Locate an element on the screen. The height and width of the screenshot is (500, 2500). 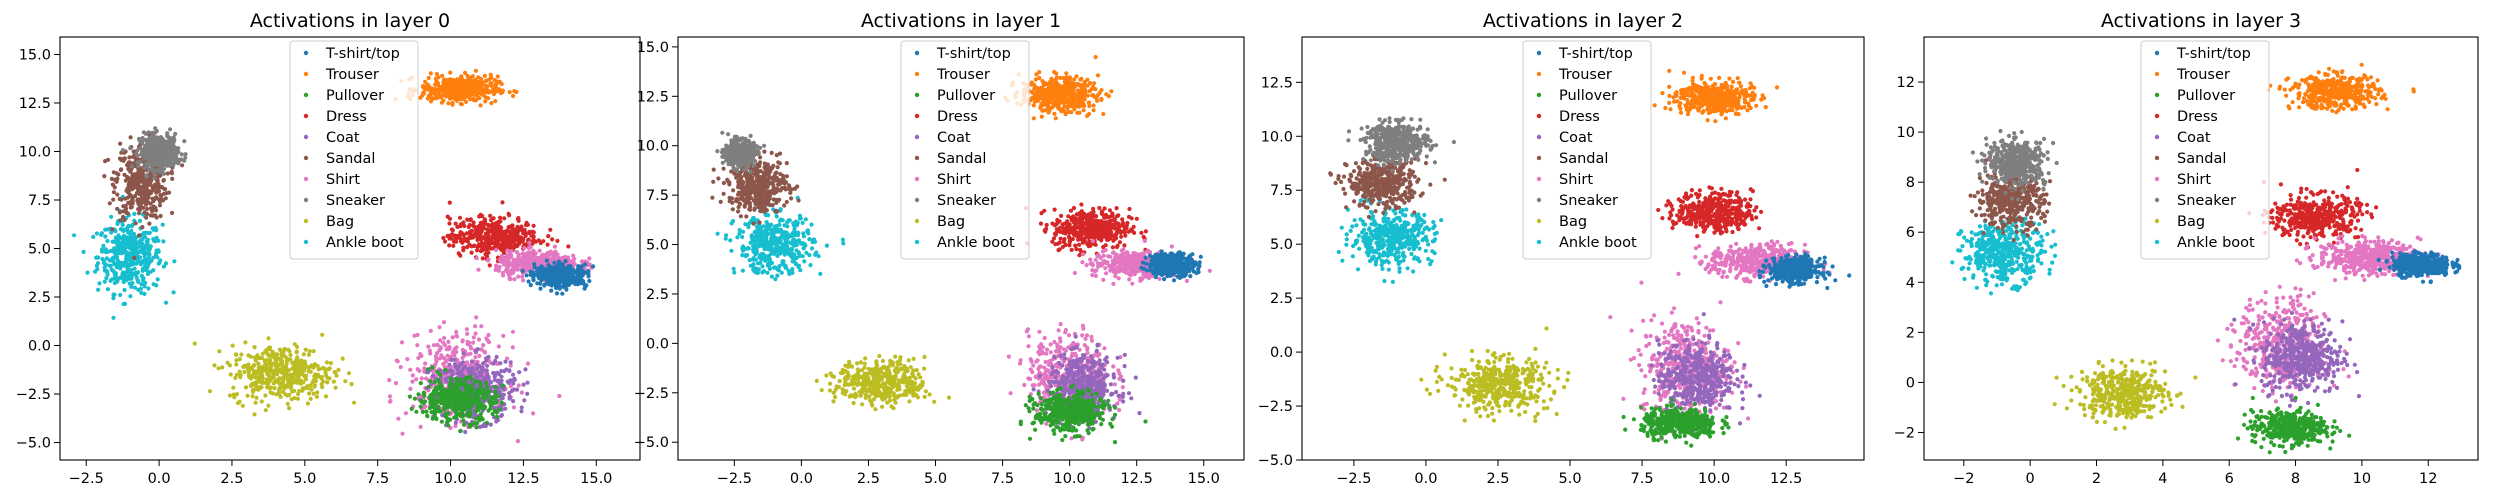
legend-marker is located at coordinates (306, 116).